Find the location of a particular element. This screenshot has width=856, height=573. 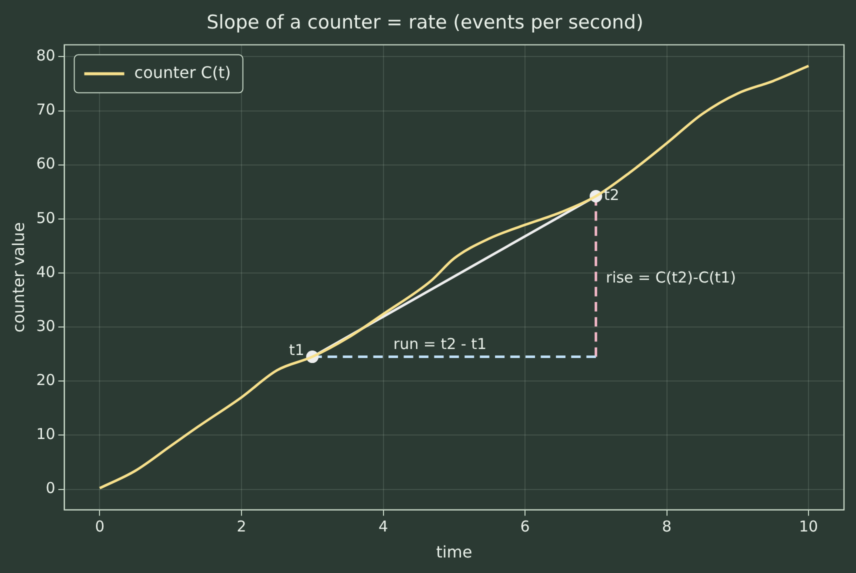

annotation: t2 is located at coordinates (612, 195).